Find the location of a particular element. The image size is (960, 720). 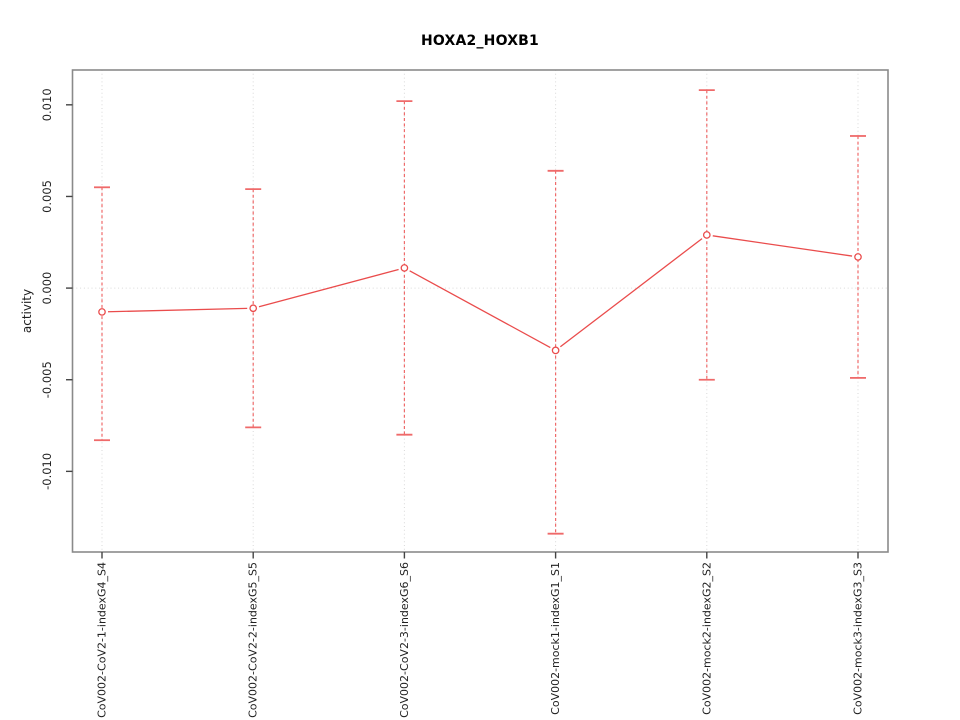

data-points is located at coordinates (480, 293).